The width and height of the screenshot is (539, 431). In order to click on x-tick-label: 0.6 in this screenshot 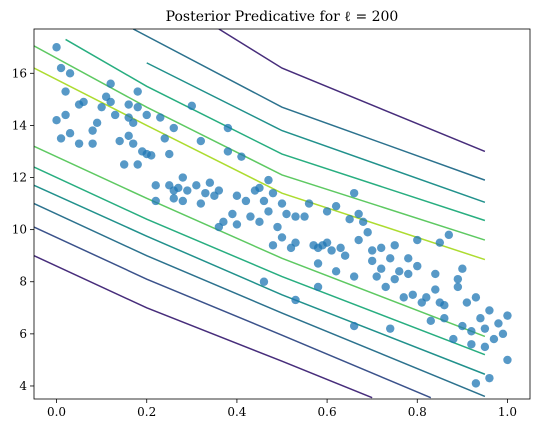, I will do `click(327, 412)`.